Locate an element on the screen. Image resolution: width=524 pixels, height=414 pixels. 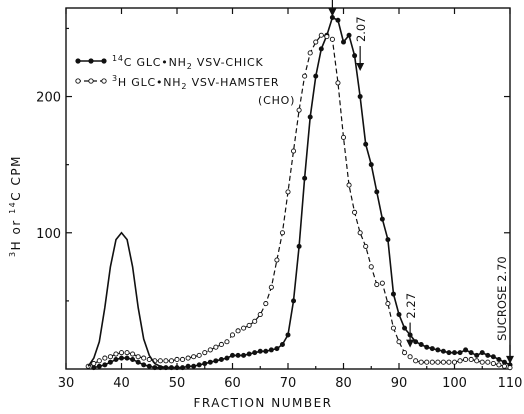
legend-label-chick: 14C GLC•NH2 VSV-CHICK is located at coordinates (188, 62).